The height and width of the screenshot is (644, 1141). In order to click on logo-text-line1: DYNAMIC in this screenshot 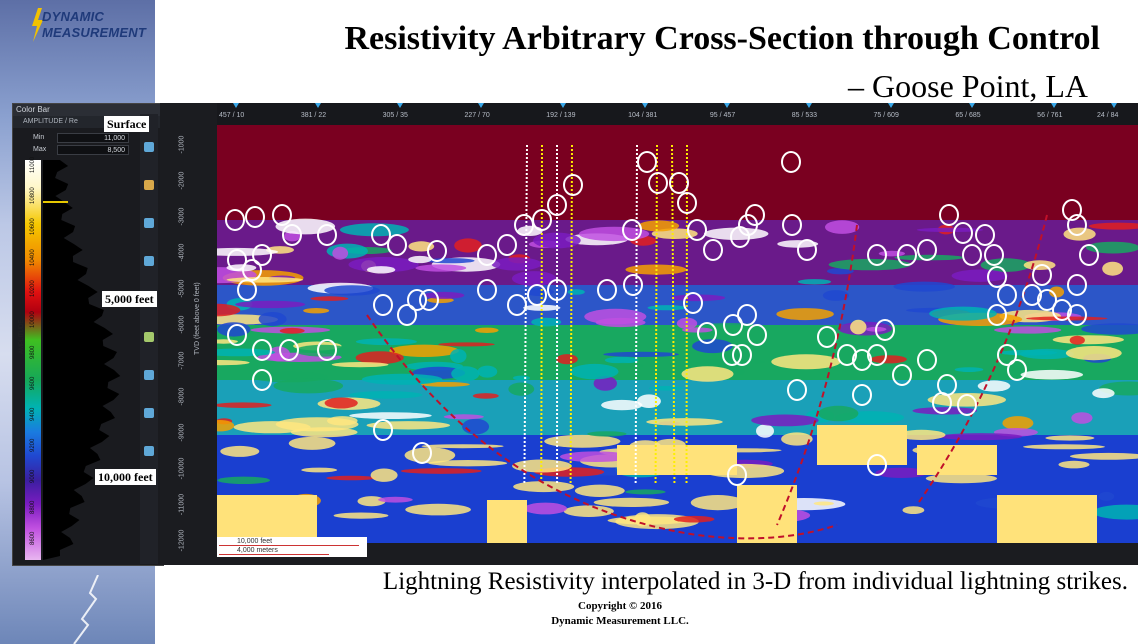, I will do `click(73, 16)`.